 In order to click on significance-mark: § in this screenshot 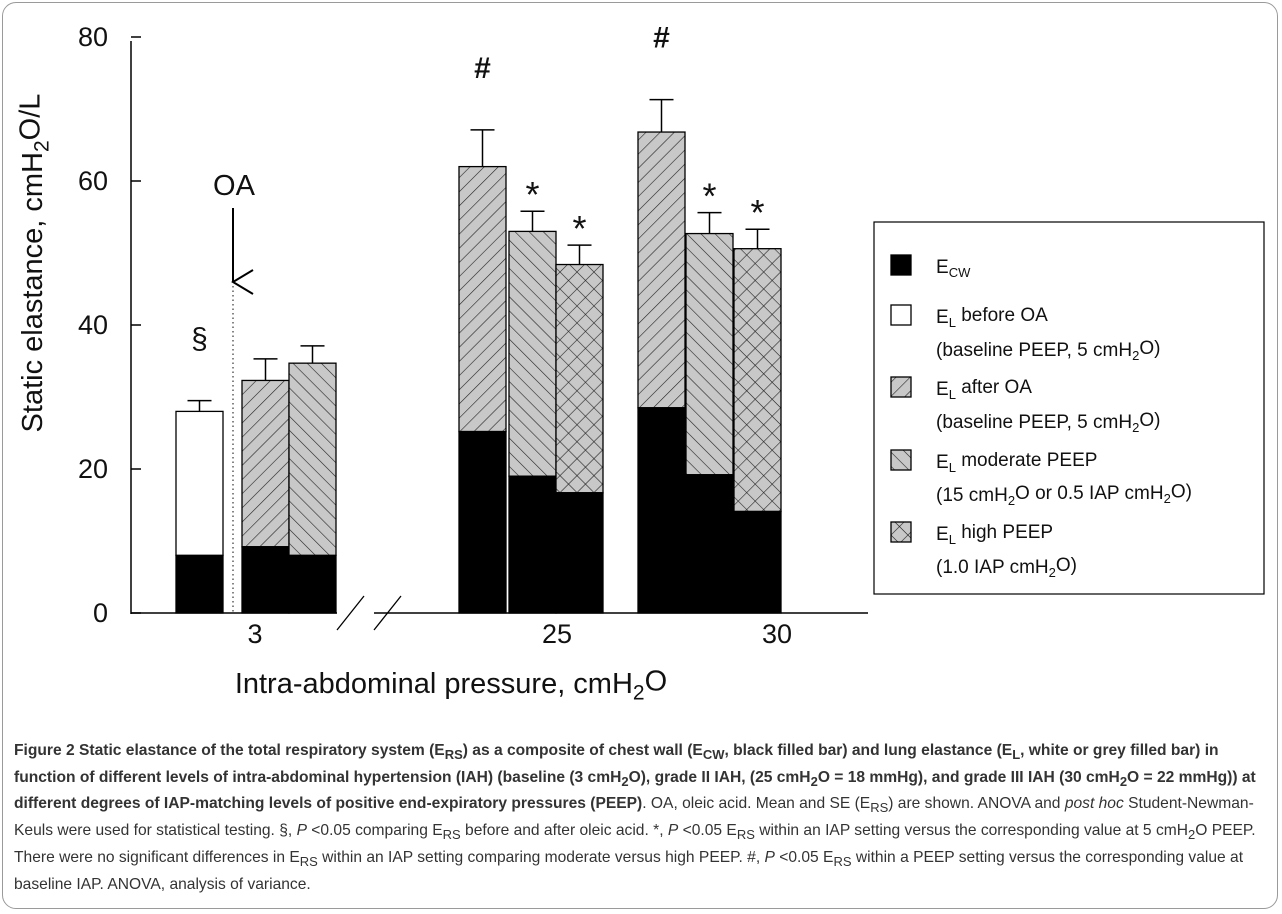, I will do `click(199, 339)`.